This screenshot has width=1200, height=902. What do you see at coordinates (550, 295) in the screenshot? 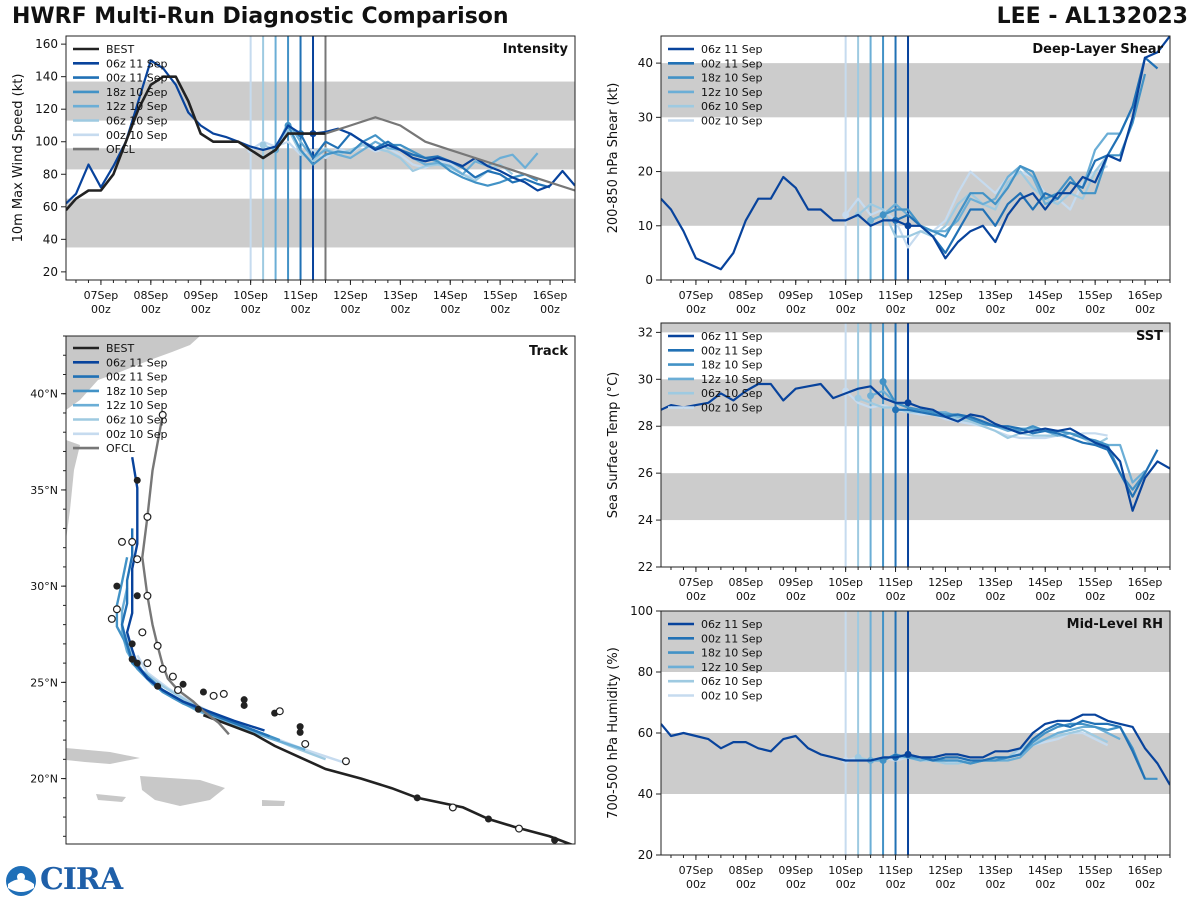
I see `intensity-xtick-day-9: 16Sep` at bounding box center [550, 295].